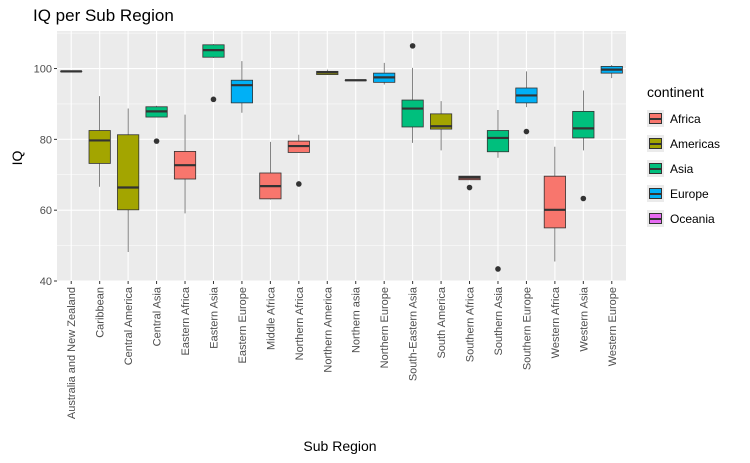  I want to click on legend-item: Africa, so click(683, 118).